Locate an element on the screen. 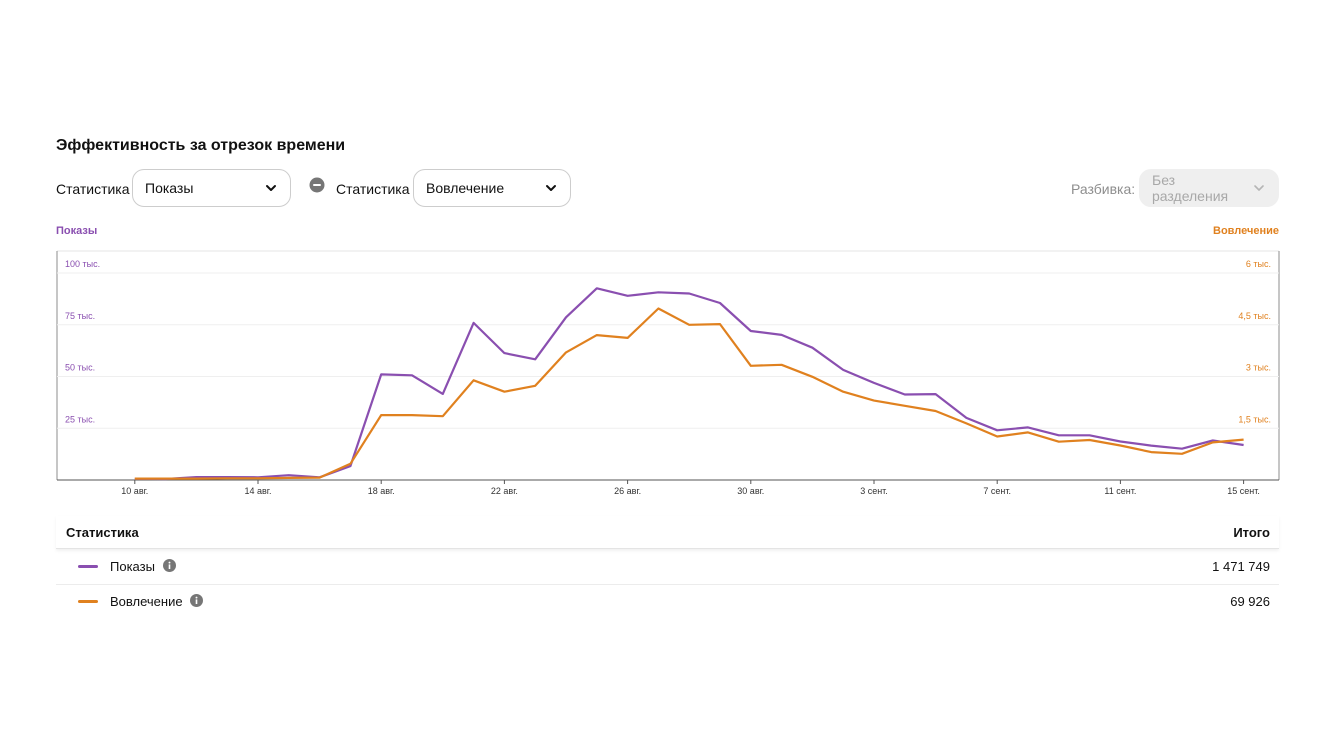  metric1-select-value: Показы is located at coordinates (169, 188).